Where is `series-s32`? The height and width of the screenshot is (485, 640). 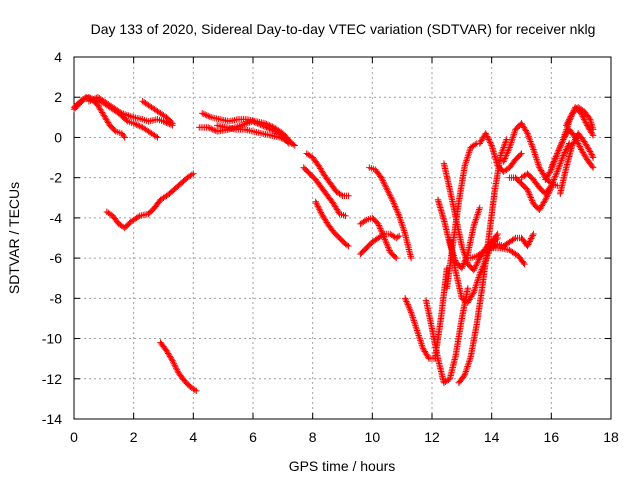
series-s32 is located at coordinates (580, 118).